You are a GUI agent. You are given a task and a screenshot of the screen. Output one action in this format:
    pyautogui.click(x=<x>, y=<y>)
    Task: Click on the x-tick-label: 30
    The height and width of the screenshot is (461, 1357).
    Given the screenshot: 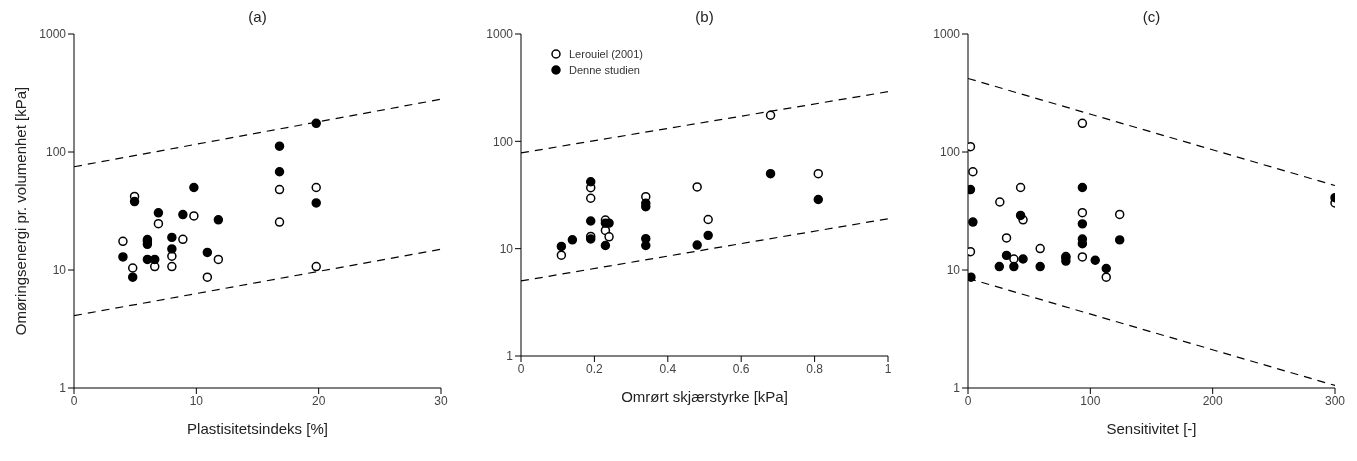 What is the action you would take?
    pyautogui.click(x=441, y=400)
    